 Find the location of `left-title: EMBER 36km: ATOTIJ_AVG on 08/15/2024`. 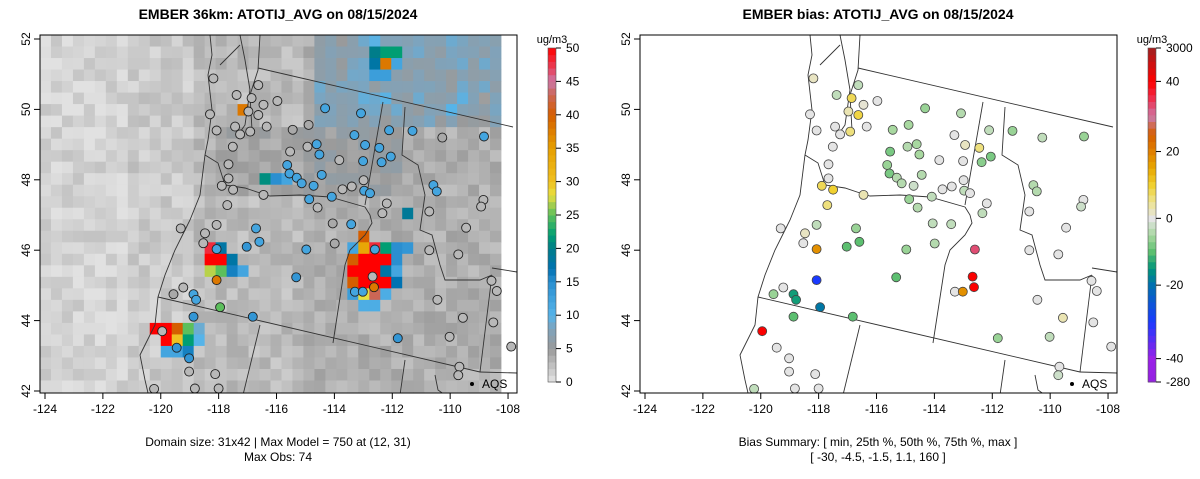

left-title: EMBER 36km: ATOTIJ_AVG on 08/15/2024 is located at coordinates (278, 14).